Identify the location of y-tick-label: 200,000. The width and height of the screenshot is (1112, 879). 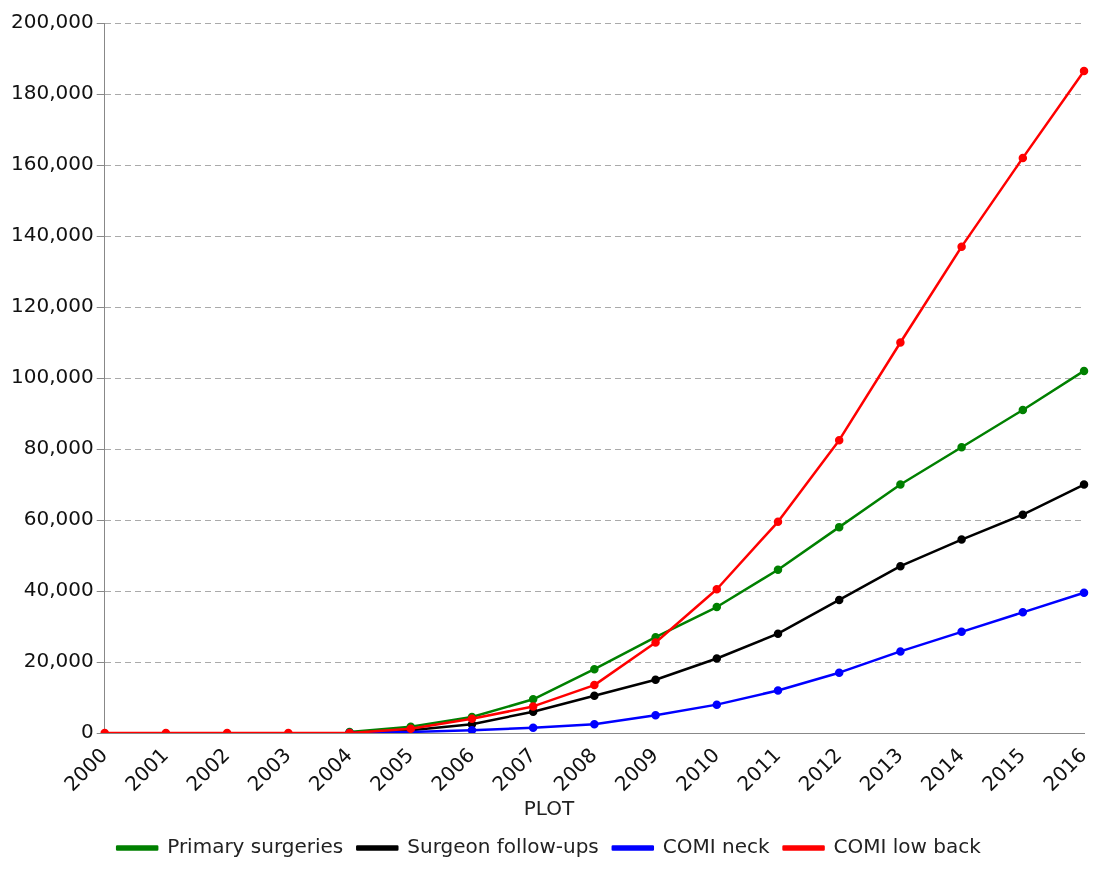
(52, 21).